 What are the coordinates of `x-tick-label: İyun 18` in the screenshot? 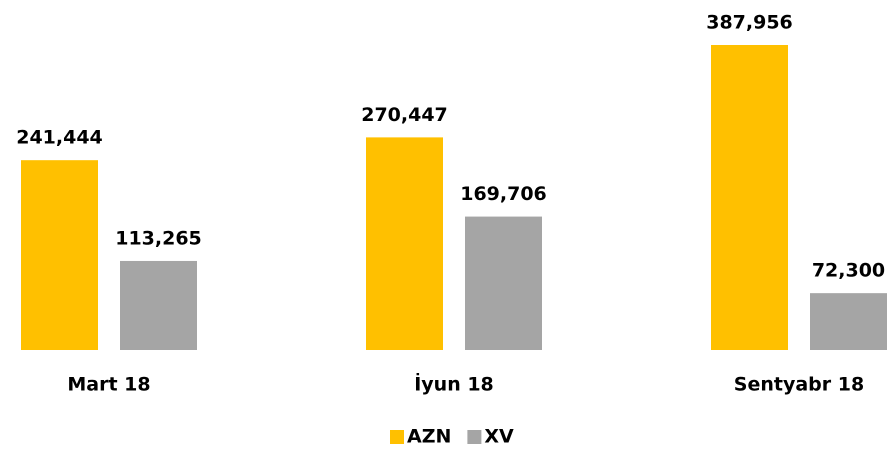 It's located at (454, 384).